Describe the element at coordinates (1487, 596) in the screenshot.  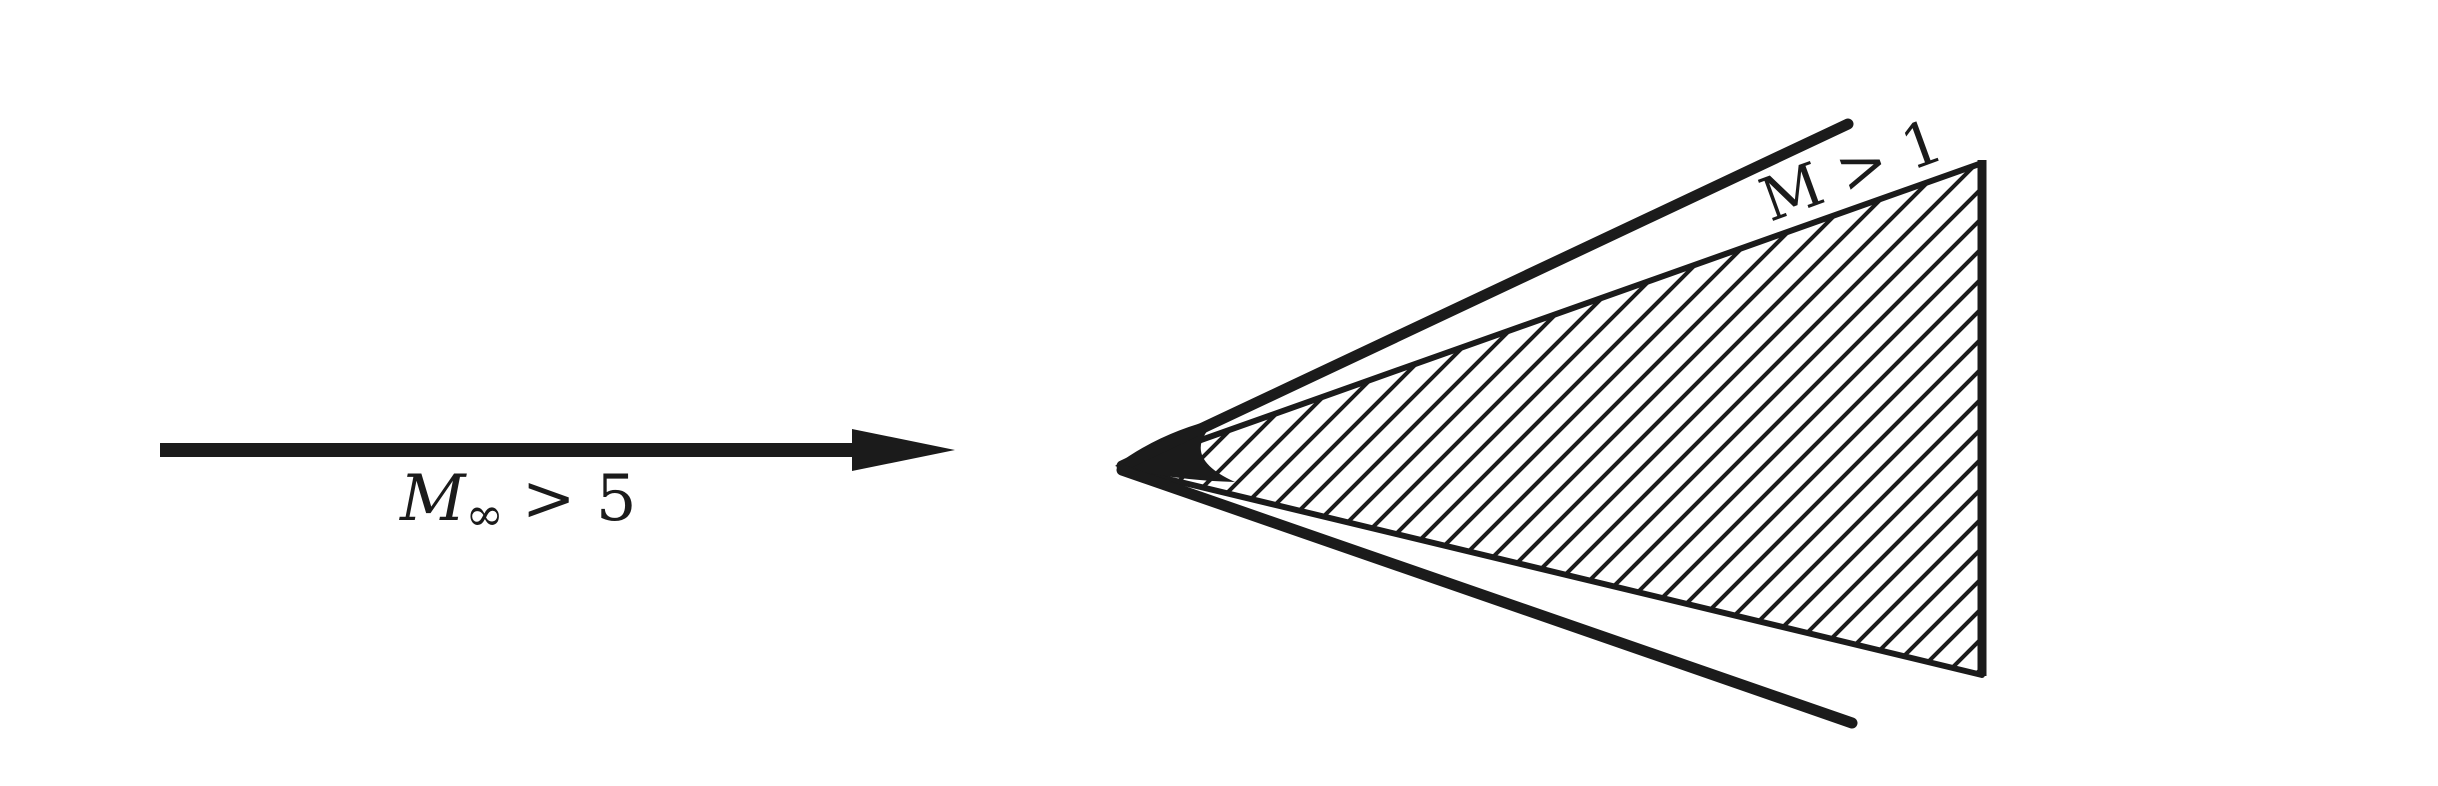
I see `lower-shock-wave` at that location.